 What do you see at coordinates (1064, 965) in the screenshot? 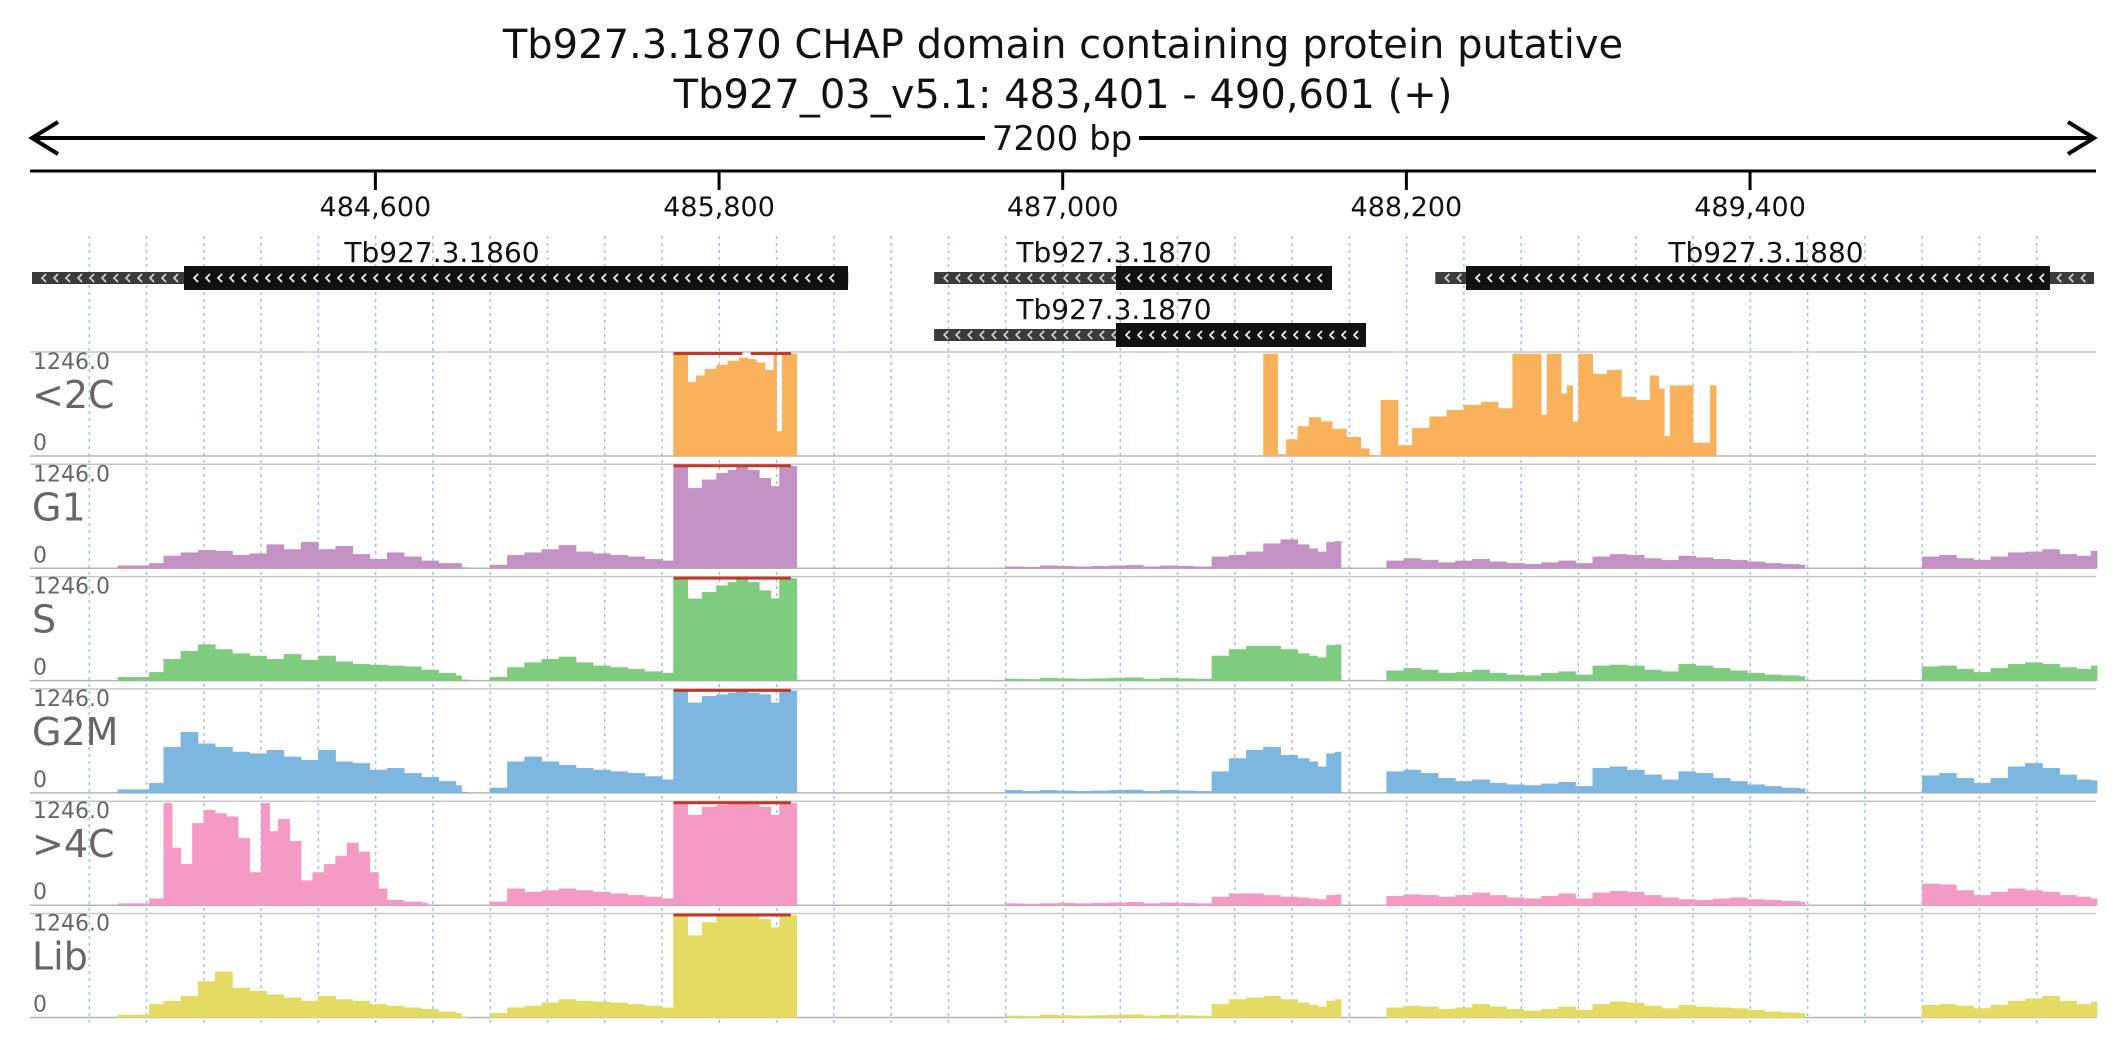
I see `track-5: 1246.0 0 Lib` at bounding box center [1064, 965].